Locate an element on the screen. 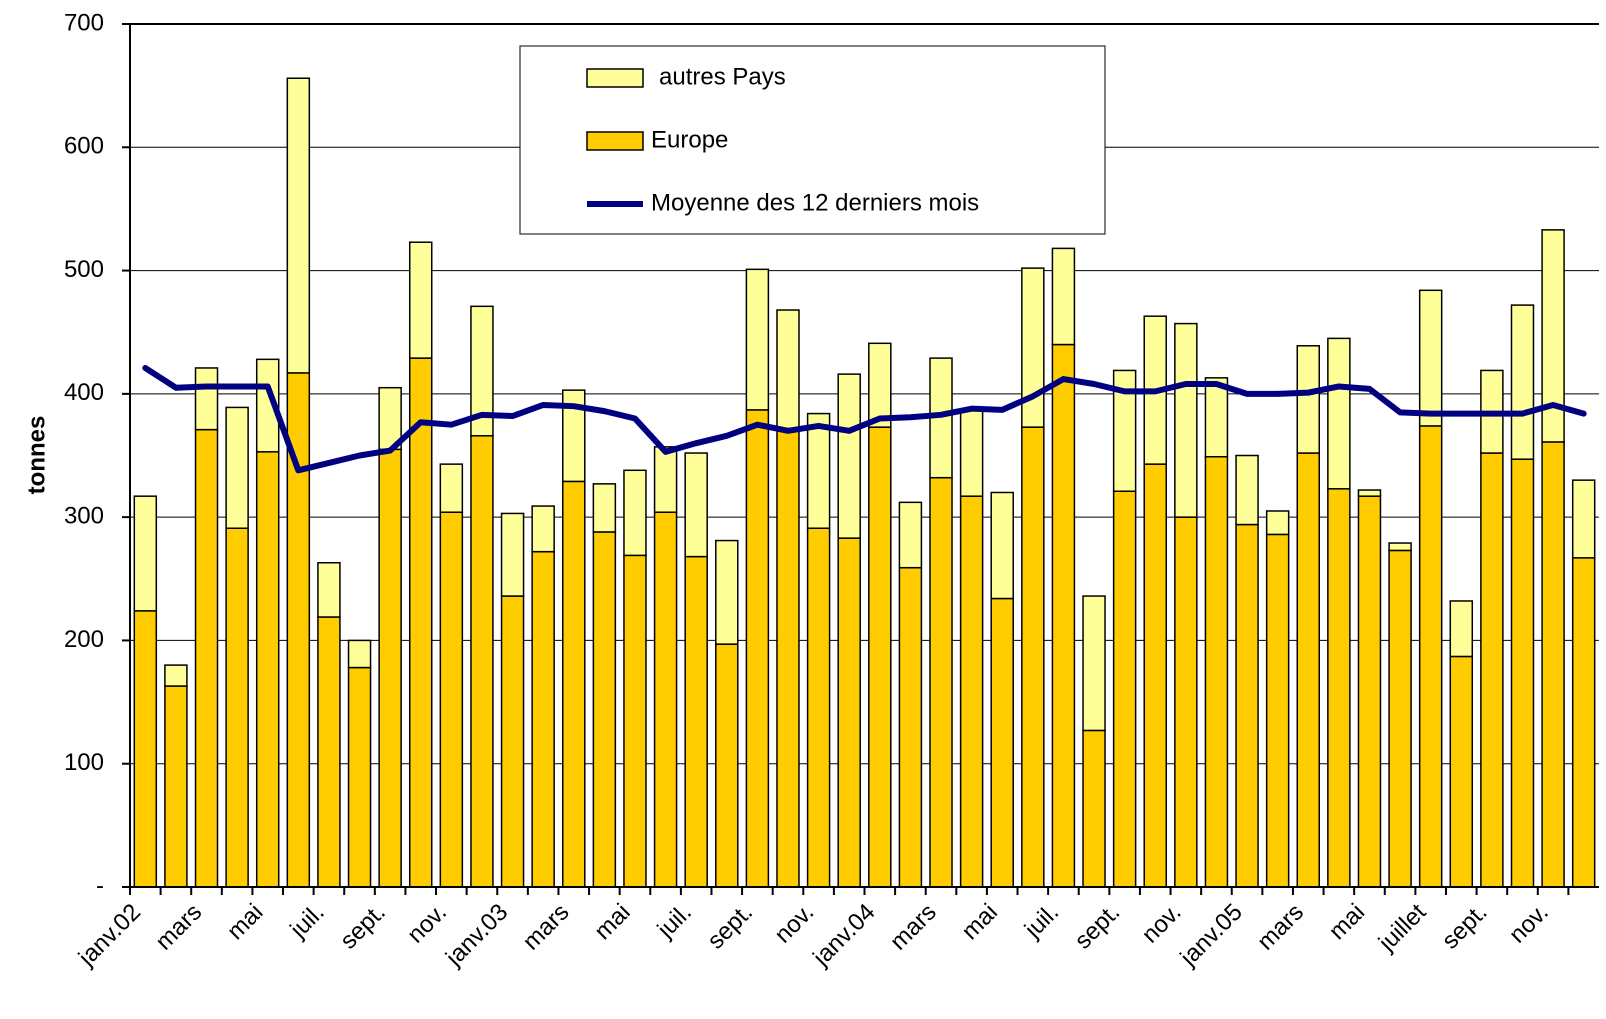  y-tick-label: 200 is located at coordinates (84, 639).